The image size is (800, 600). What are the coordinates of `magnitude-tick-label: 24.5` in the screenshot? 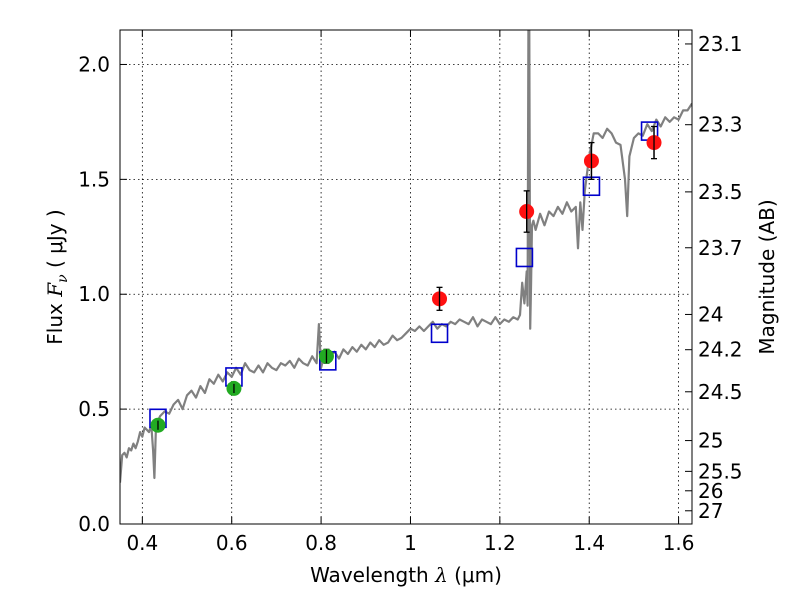 It's located at (720, 392).